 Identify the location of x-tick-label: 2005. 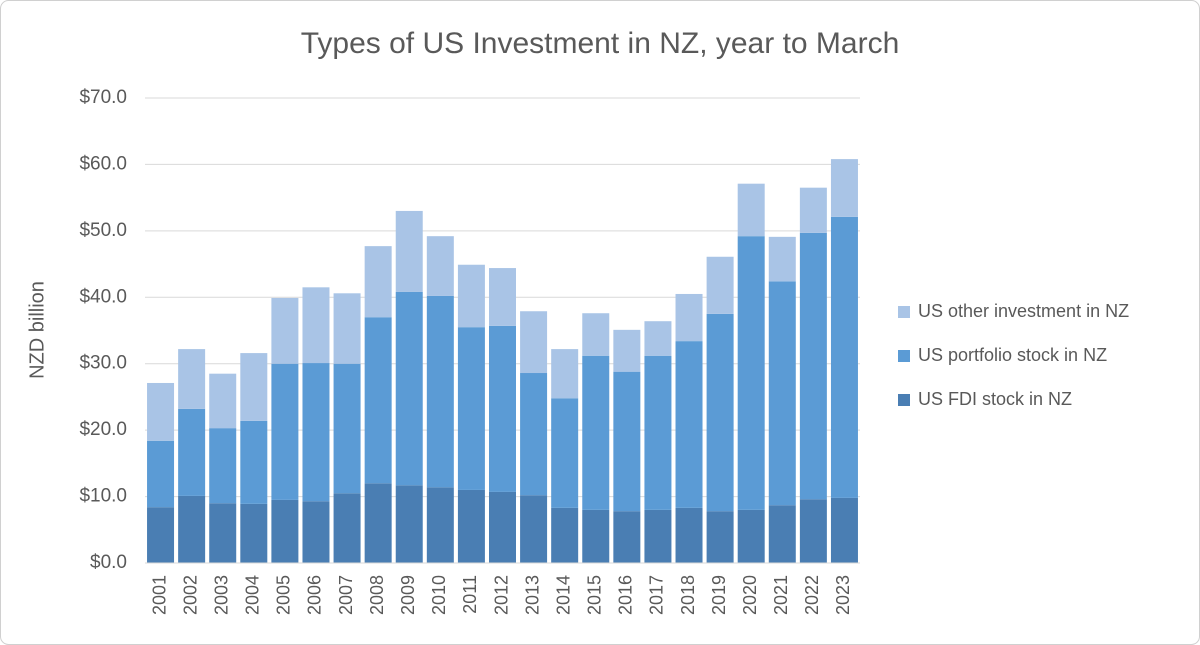
(284, 595).